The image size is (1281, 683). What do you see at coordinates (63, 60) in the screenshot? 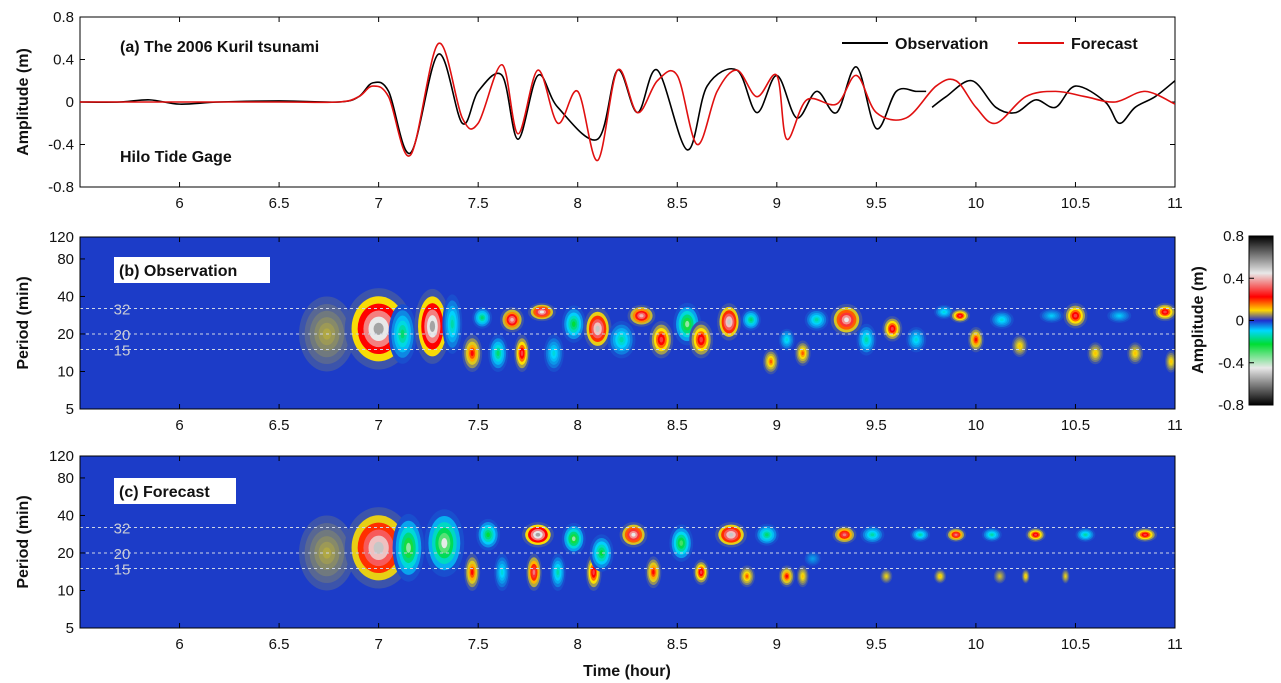
I see `y-tick-label: 0.4` at bounding box center [63, 60].